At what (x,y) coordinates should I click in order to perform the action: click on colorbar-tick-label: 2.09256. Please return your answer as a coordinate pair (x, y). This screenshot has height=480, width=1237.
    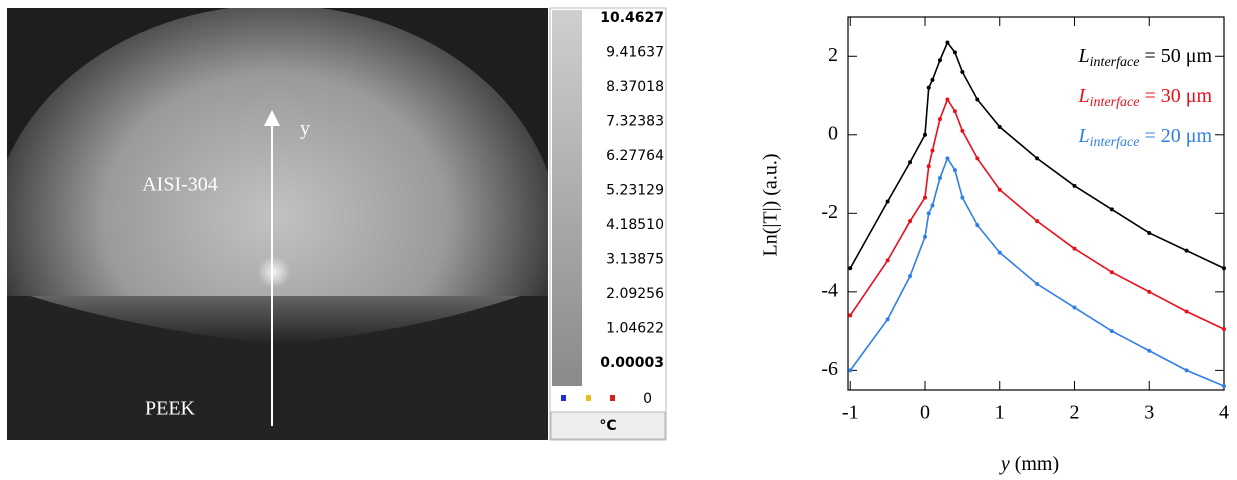
    Looking at the image, I should click on (635, 294).